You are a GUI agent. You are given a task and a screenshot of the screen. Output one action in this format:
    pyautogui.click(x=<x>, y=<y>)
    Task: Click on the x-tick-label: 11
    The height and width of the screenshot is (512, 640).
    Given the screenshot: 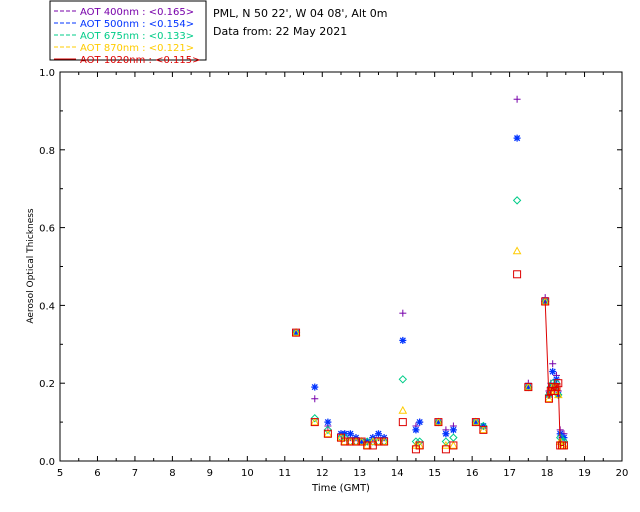 What is the action you would take?
    pyautogui.click(x=284, y=473)
    